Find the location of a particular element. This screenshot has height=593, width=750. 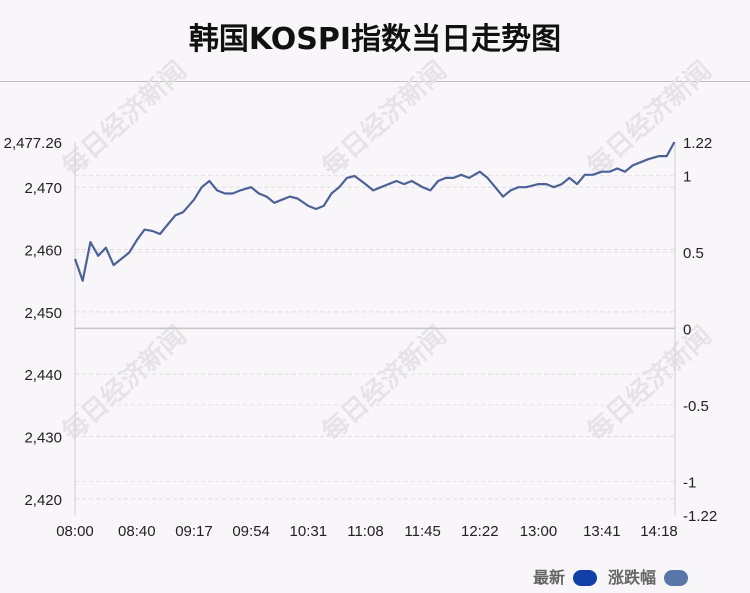

y-left-tick-label: 2,450 is located at coordinates (43, 313).